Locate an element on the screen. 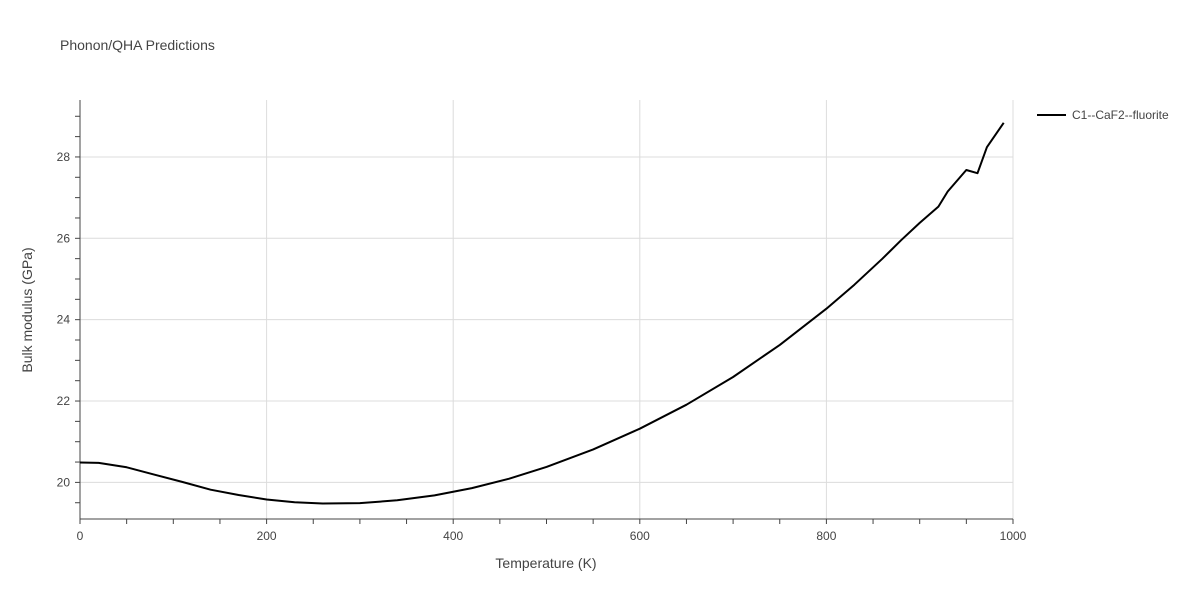  x-tick-label-1000: 1000 is located at coordinates (1013, 536).